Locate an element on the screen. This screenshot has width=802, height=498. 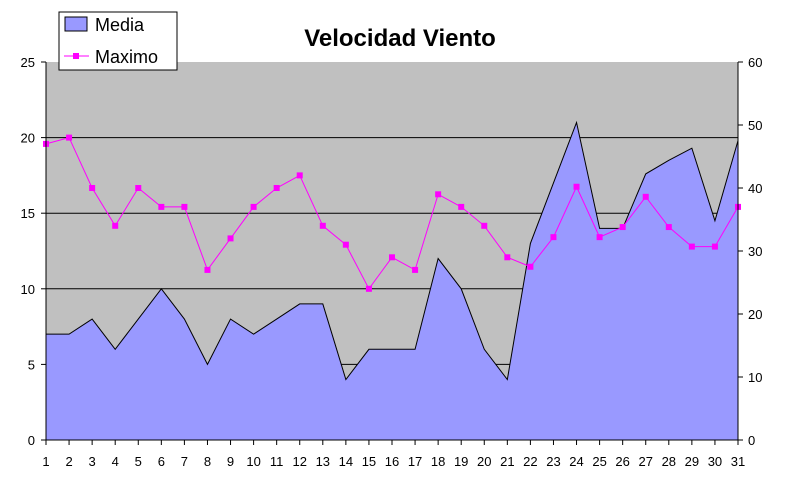
x-tick-label: 11 is located at coordinates (277, 461).